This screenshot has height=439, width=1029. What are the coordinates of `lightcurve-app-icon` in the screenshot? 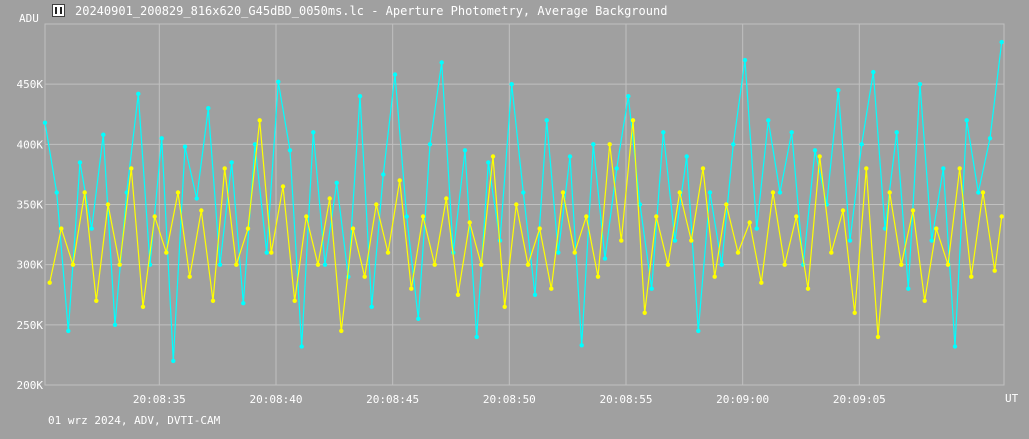 It's located at (58, 10).